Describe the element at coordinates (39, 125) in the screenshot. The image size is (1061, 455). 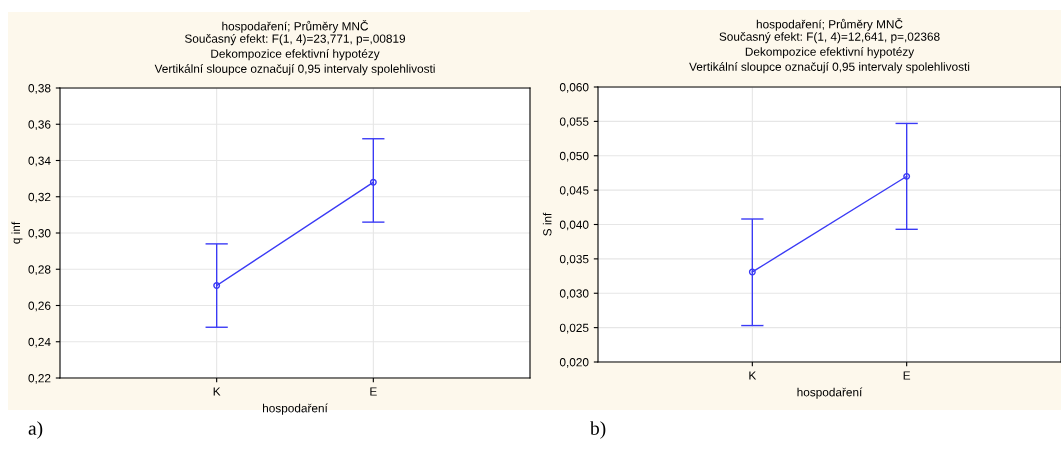
I see `y-tick-label: 0,36` at that location.